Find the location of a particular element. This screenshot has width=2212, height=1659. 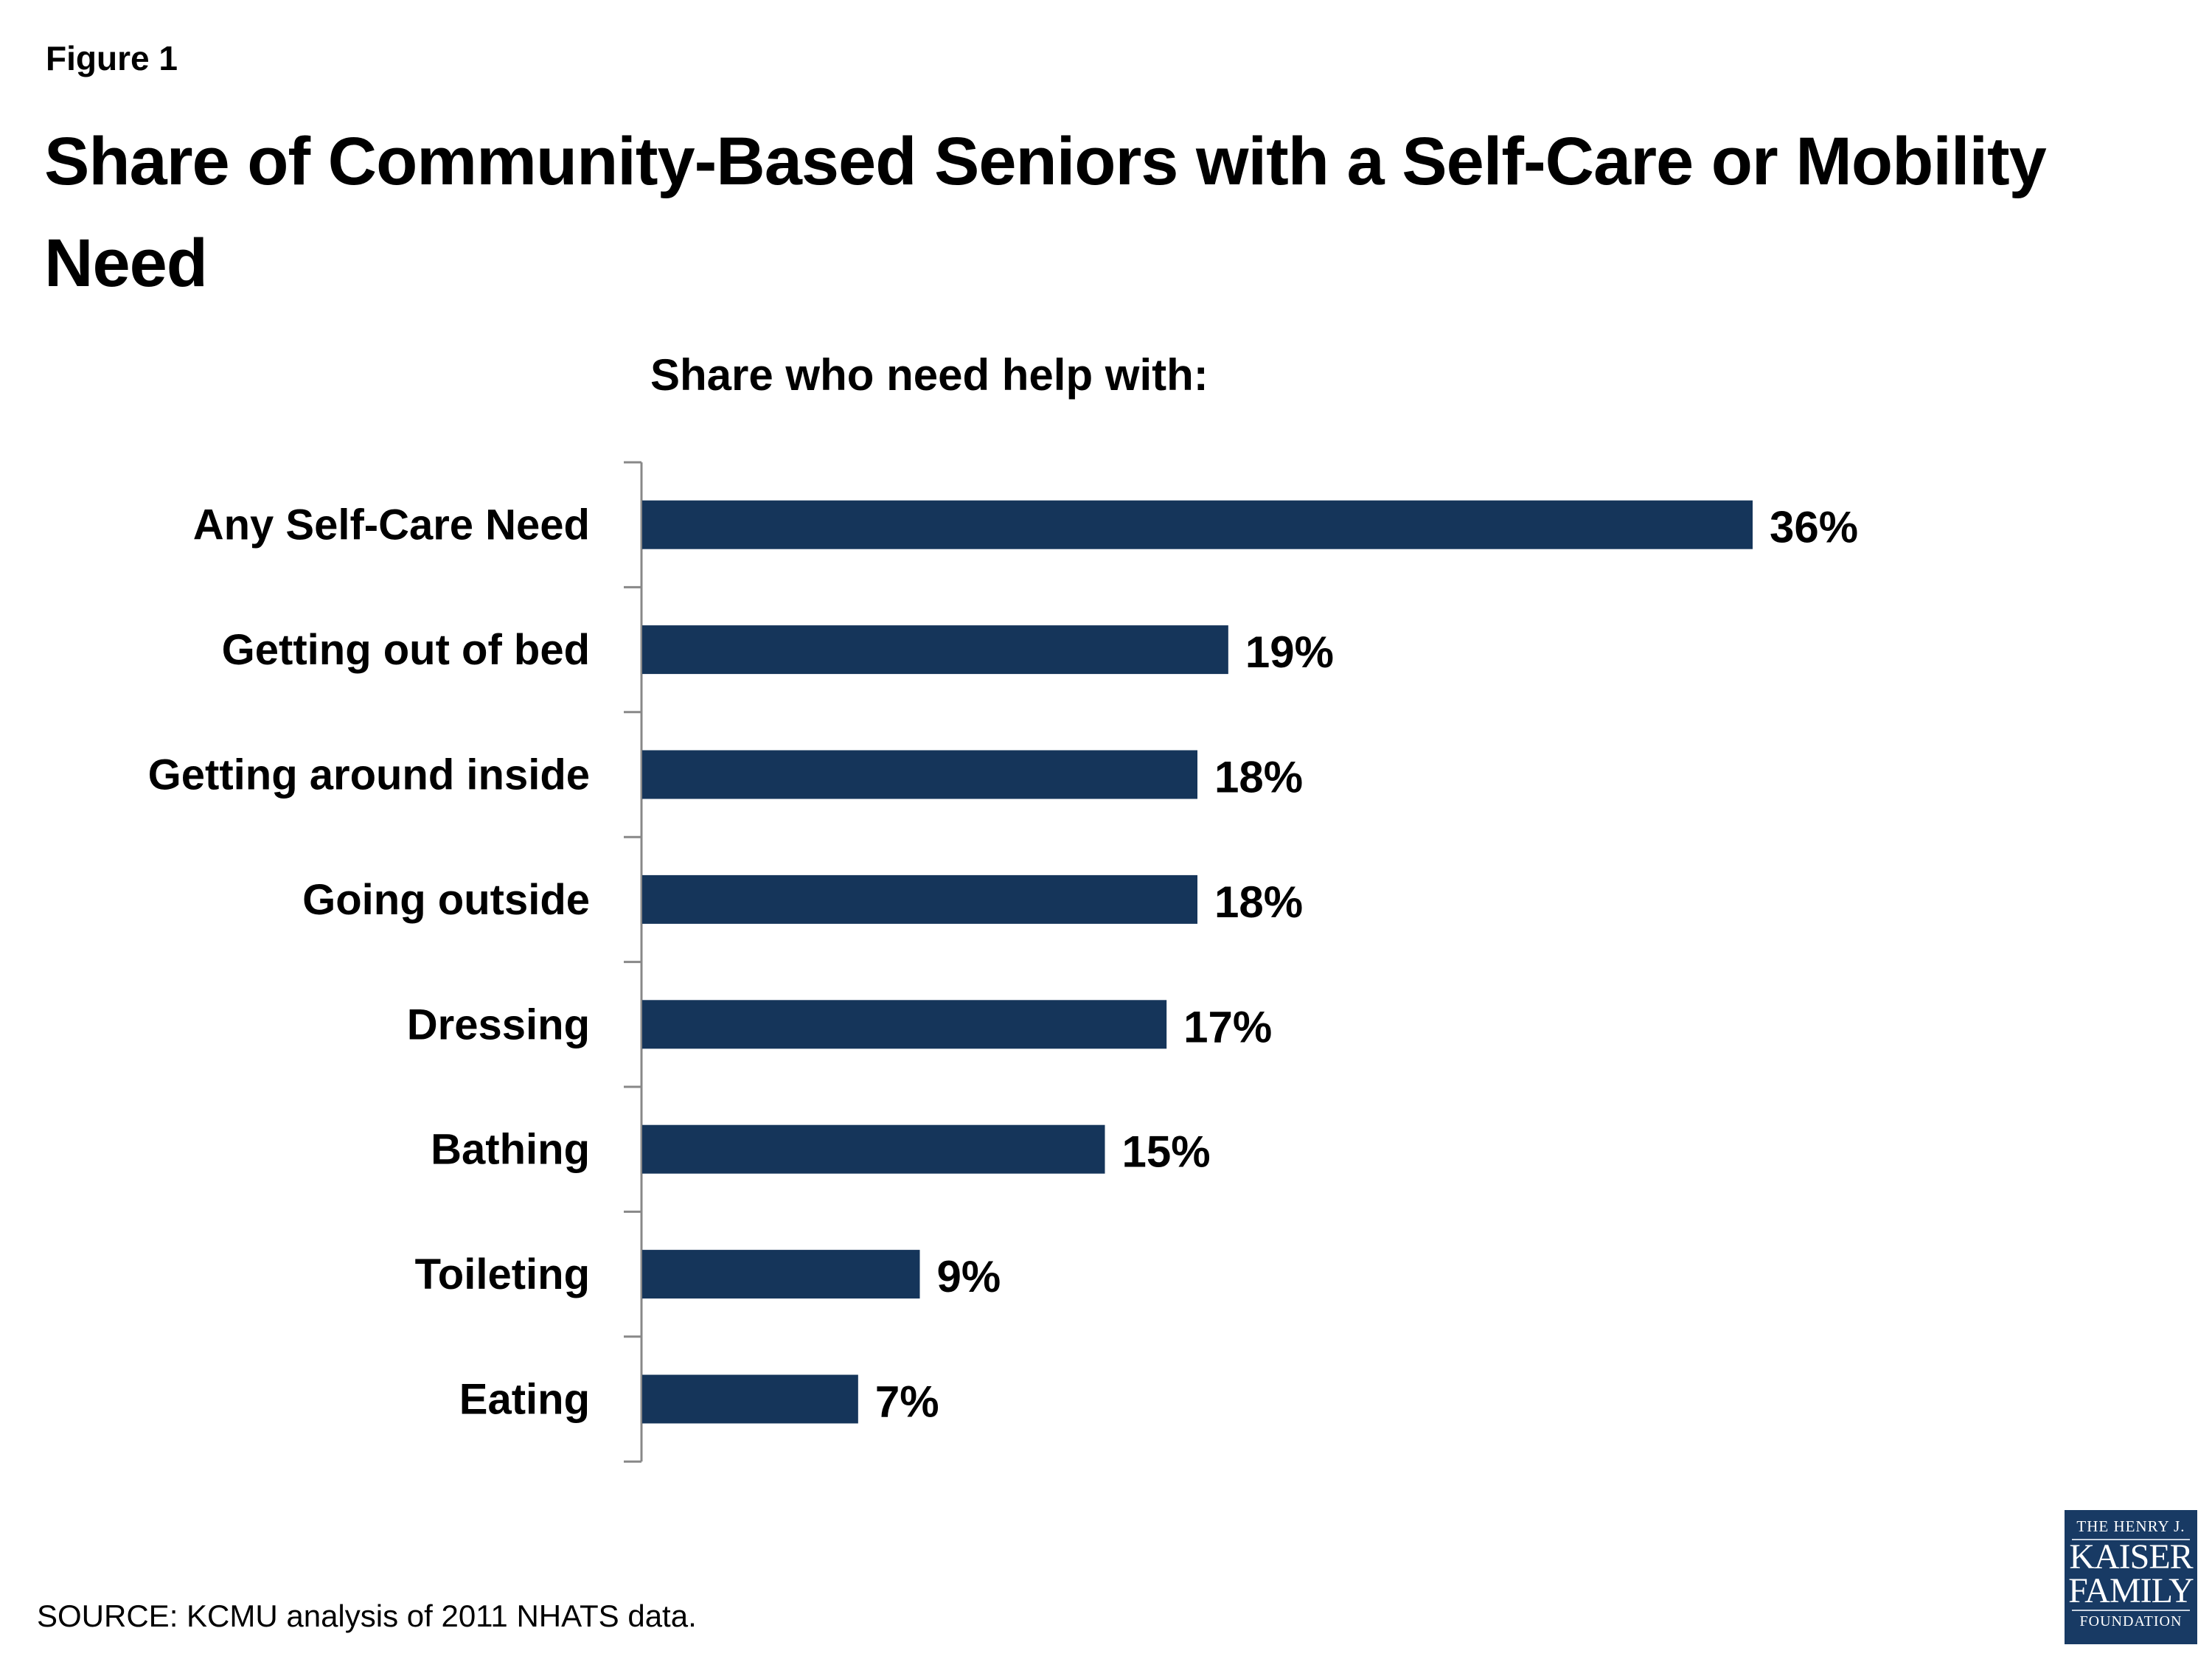

chart-subtitle: Share who need help with: is located at coordinates (929, 375).